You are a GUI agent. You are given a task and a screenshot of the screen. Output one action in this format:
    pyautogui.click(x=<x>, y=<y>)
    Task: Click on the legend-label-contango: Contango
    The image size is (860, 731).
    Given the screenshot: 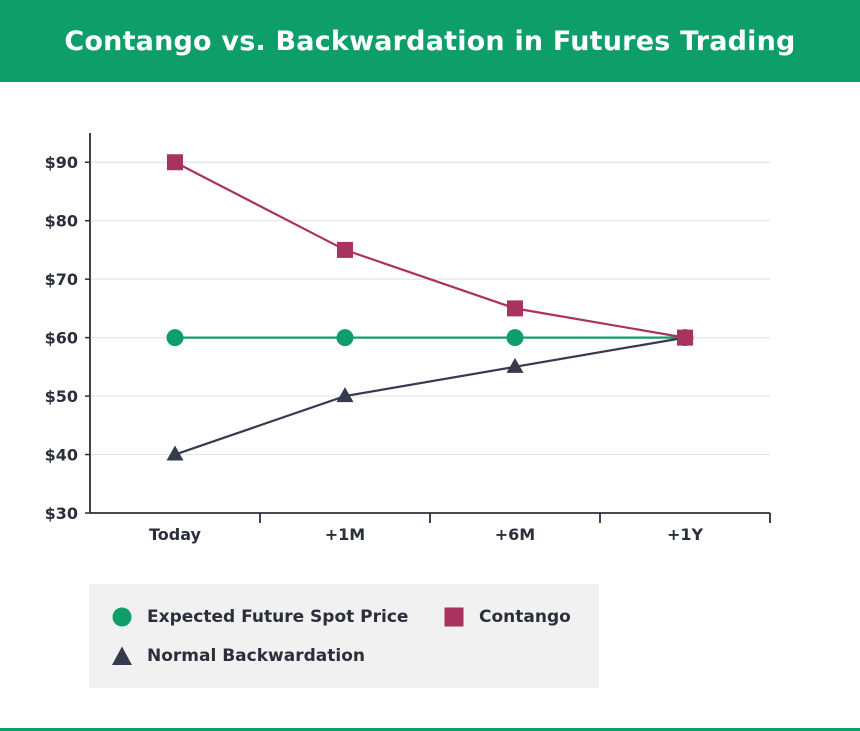 What is the action you would take?
    pyautogui.click(x=525, y=617)
    